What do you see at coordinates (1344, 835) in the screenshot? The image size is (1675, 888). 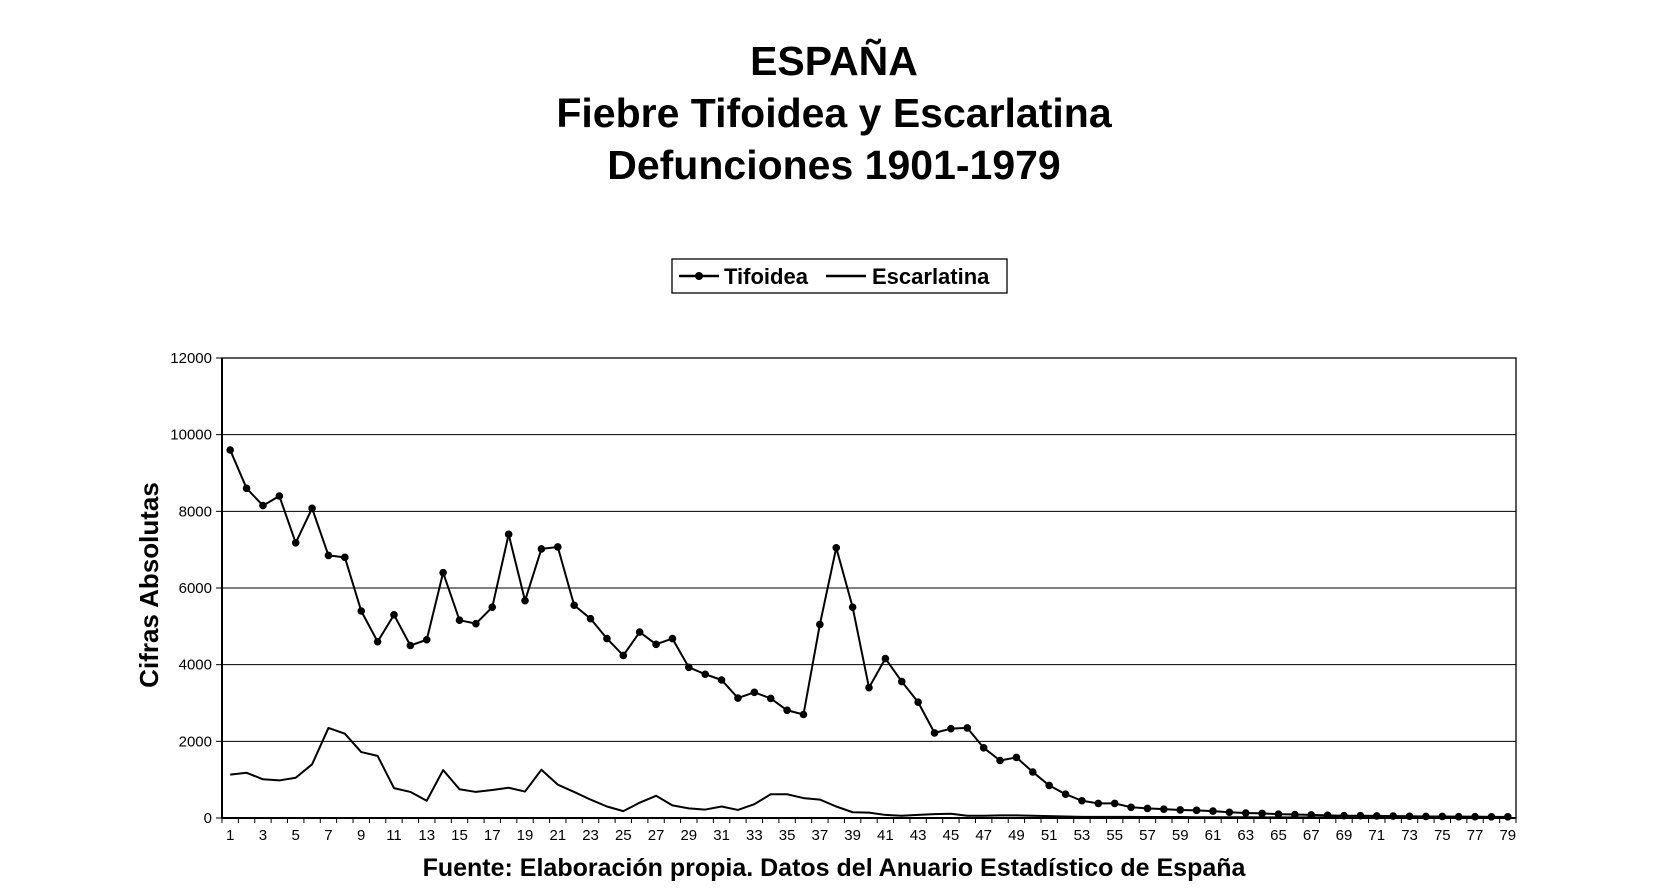 I see `x-tick-label: 69` at bounding box center [1344, 835].